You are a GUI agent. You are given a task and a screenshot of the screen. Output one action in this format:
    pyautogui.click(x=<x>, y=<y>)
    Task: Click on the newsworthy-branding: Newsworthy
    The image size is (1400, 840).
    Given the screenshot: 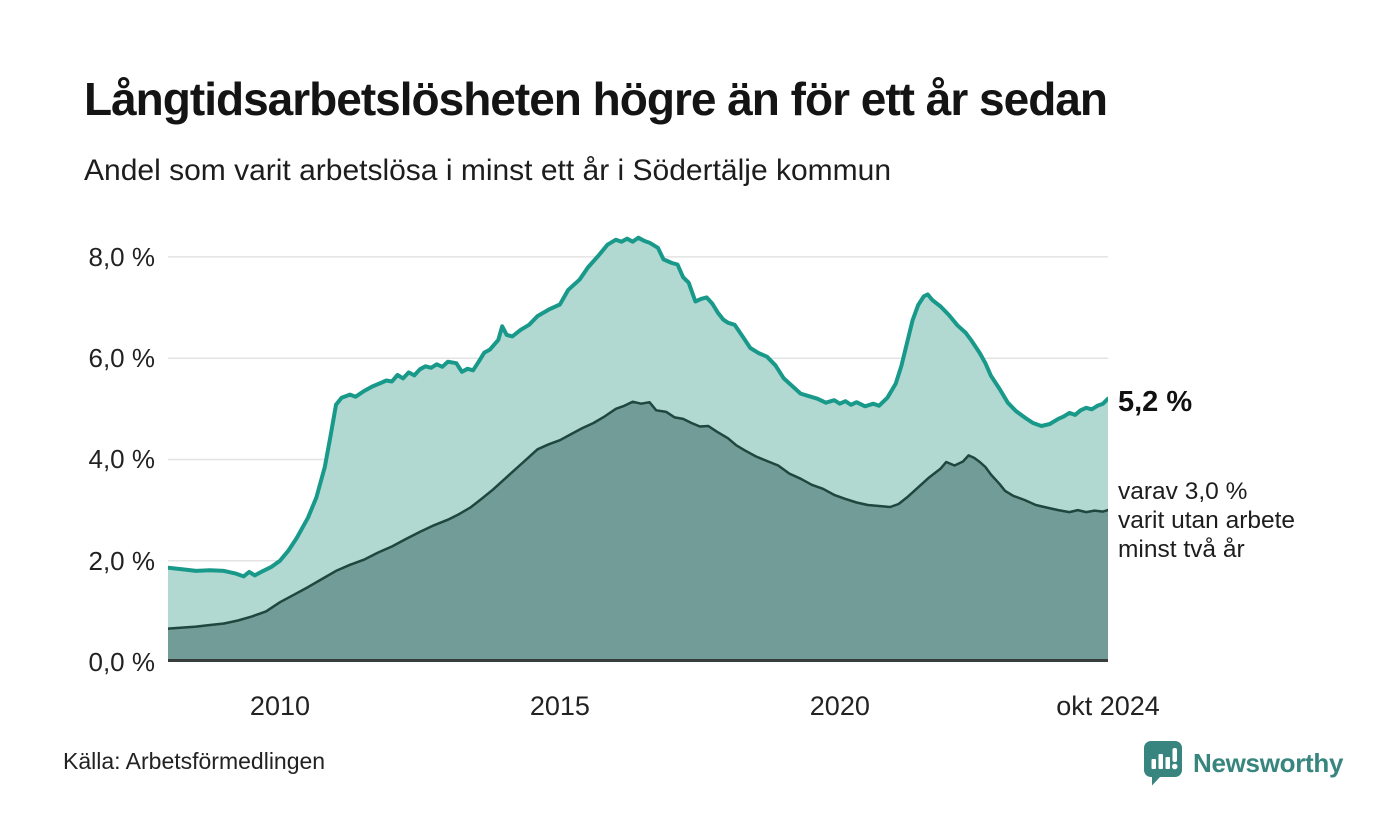 What is the action you would take?
    pyautogui.click(x=1243, y=763)
    